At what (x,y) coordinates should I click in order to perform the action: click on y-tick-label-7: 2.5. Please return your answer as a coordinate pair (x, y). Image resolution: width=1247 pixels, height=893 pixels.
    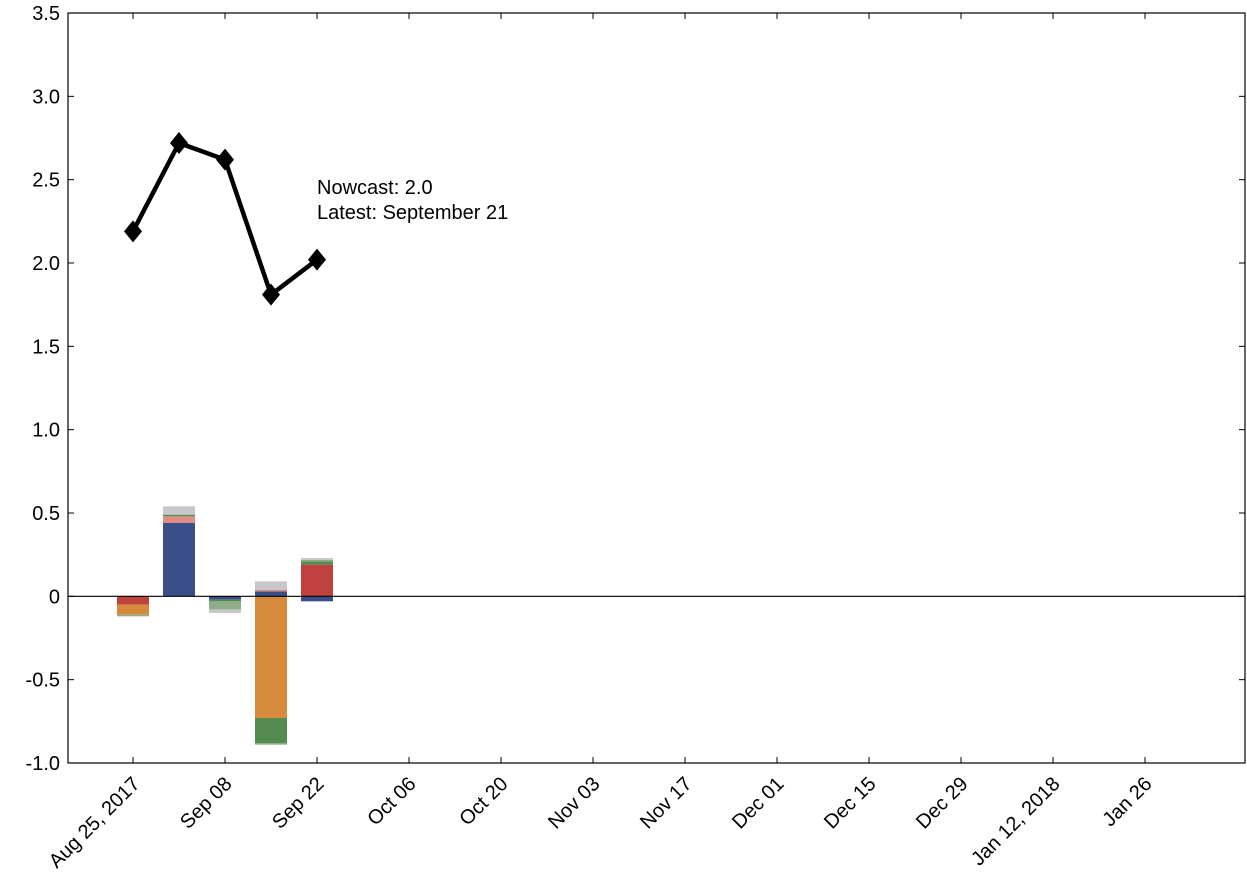
    Looking at the image, I should click on (46, 181).